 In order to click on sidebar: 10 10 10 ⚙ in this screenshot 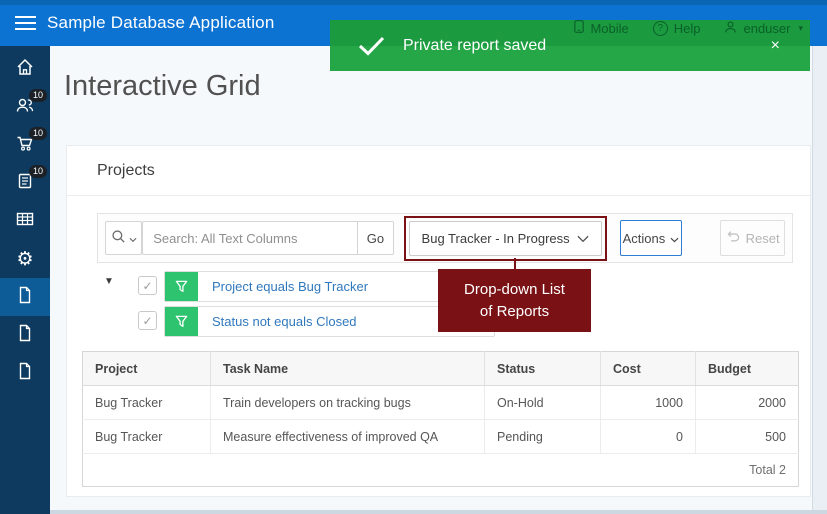, I will do `click(25, 280)`.